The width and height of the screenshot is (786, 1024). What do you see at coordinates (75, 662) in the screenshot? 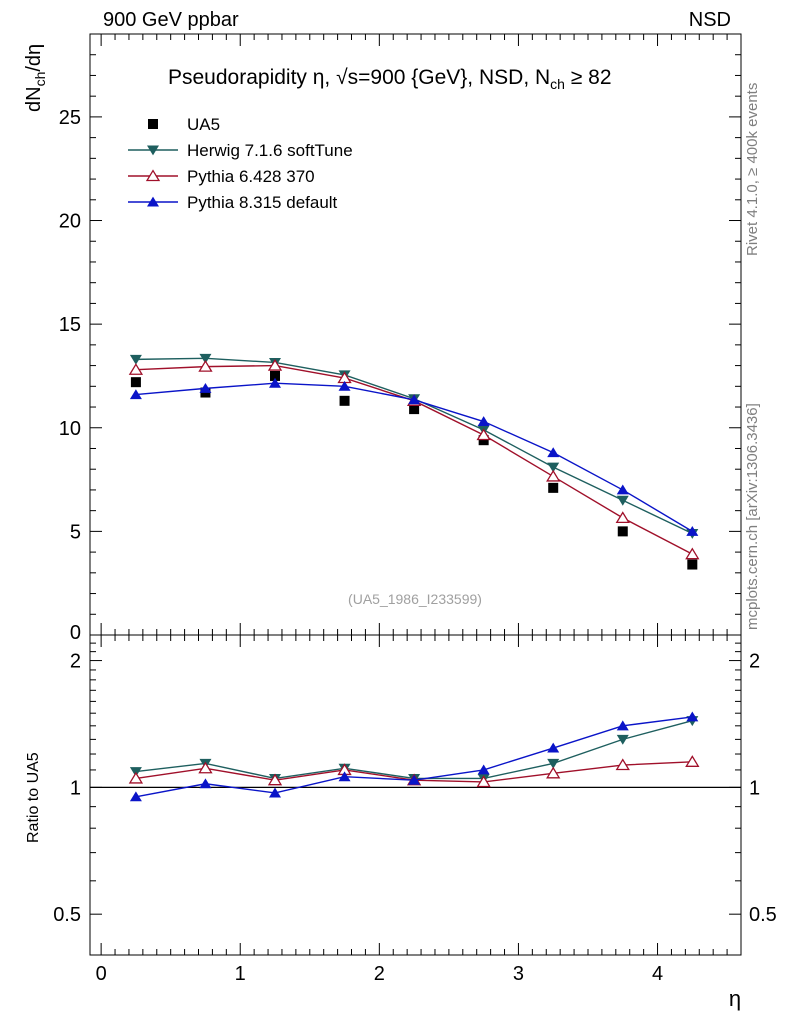
I see `ratio-y-tick-label: 2` at bounding box center [75, 662].